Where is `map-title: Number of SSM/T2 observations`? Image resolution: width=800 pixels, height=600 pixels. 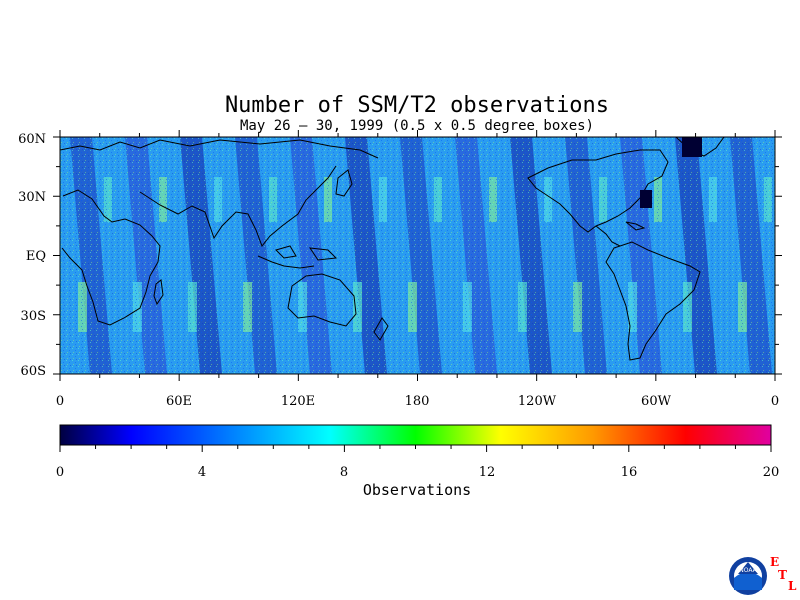
map-title: Number of SSM/T2 observations is located at coordinates (417, 105).